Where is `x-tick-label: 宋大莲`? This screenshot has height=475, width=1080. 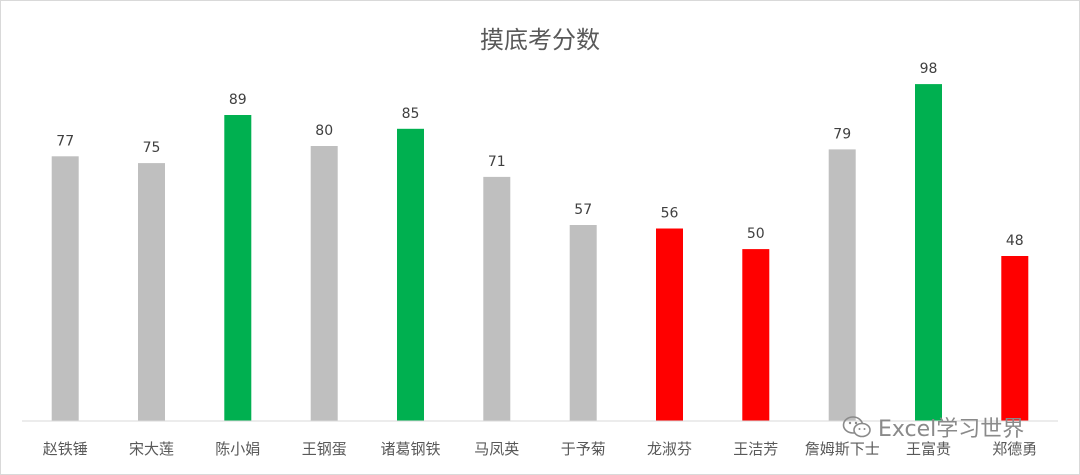 x-tick-label: 宋大莲 is located at coordinates (151, 449).